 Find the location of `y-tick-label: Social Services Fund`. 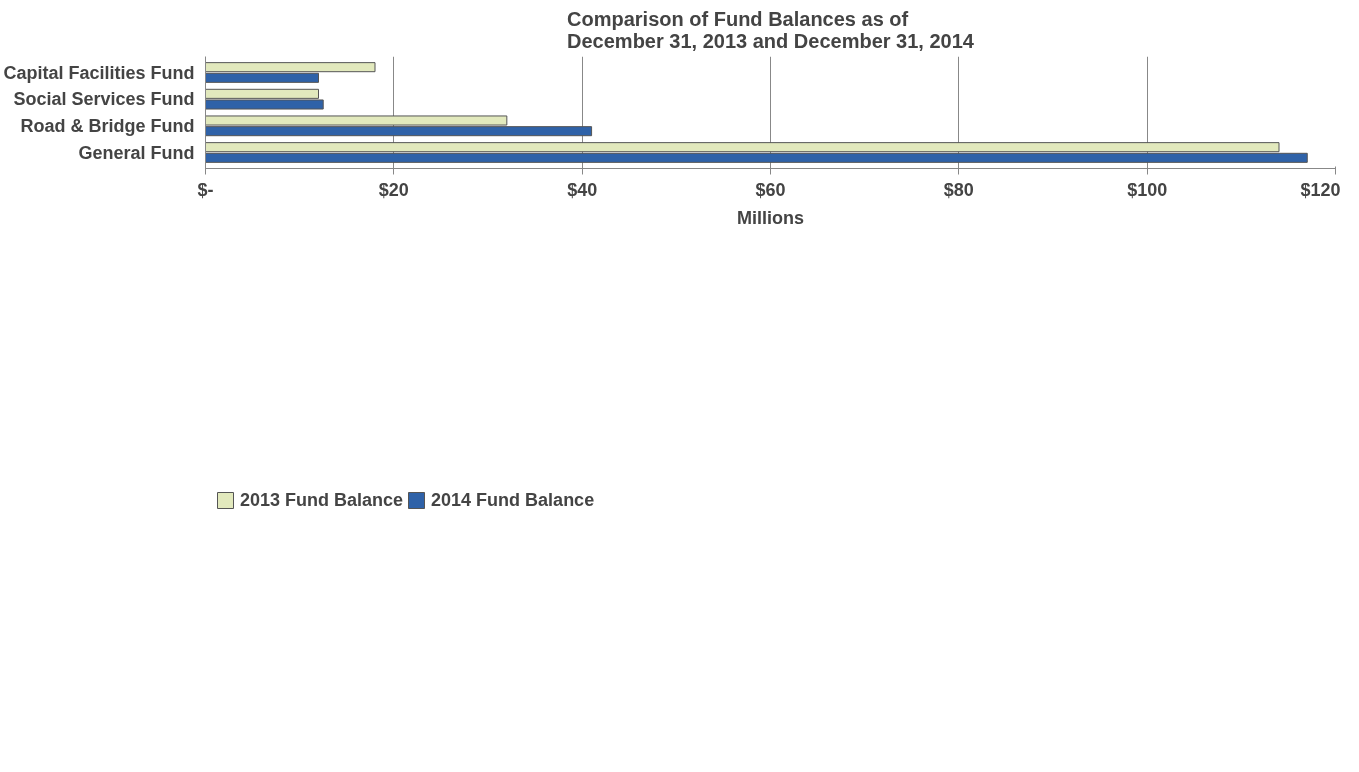

y-tick-label: Social Services Fund is located at coordinates (104, 99).